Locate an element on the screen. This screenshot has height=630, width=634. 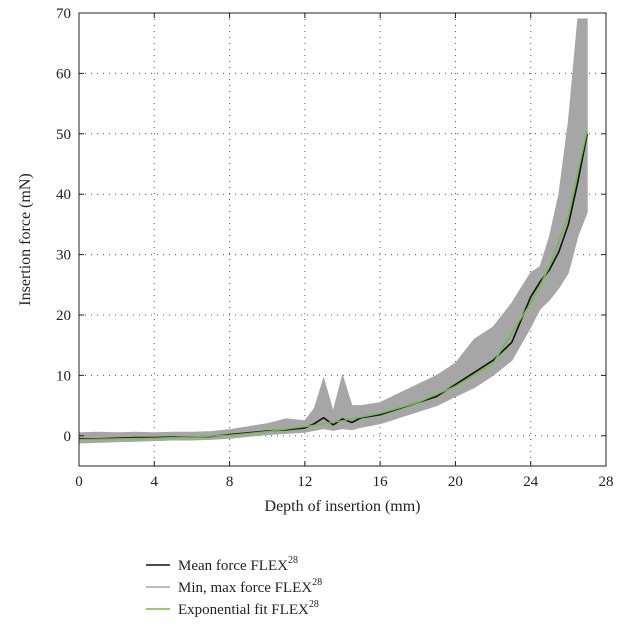
legend-exponential-fit-label: Exponential fit FLEX28 is located at coordinates (248, 608).